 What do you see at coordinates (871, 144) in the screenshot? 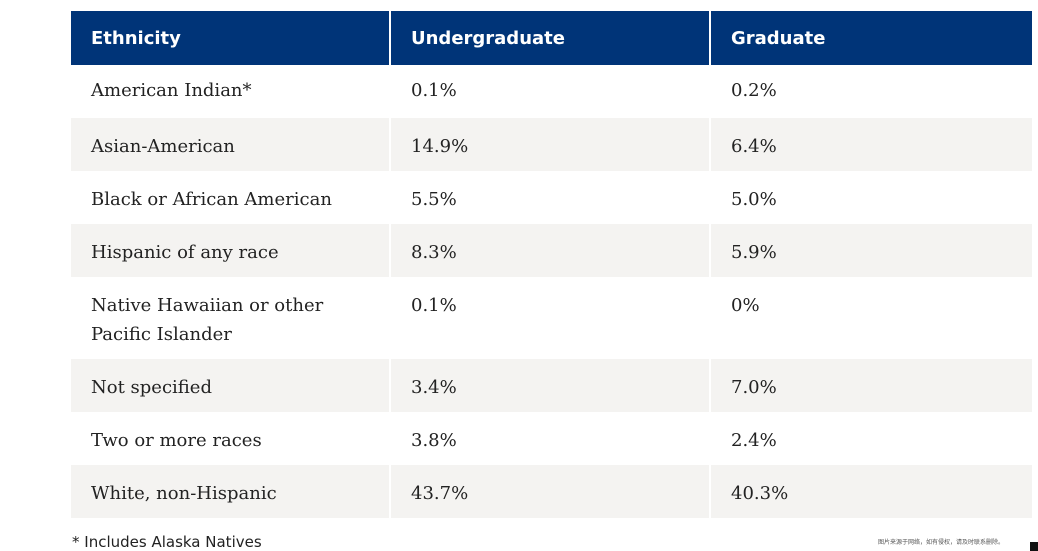
I see `cell-graduate: 6.4%` at bounding box center [871, 144].